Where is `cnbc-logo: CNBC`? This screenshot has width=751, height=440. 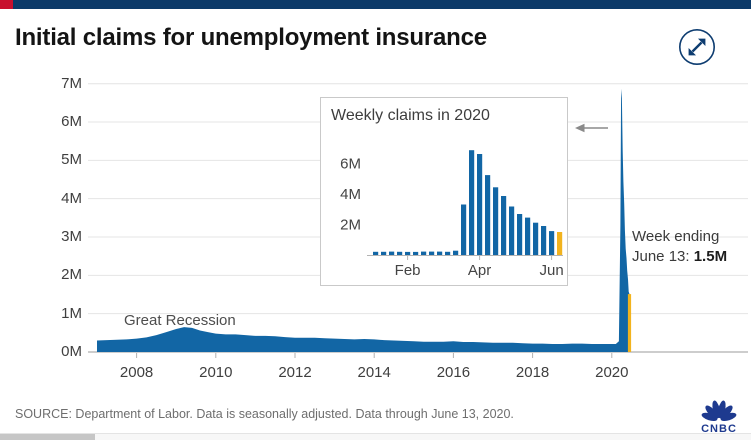 cnbc-logo: CNBC is located at coordinates (719, 417).